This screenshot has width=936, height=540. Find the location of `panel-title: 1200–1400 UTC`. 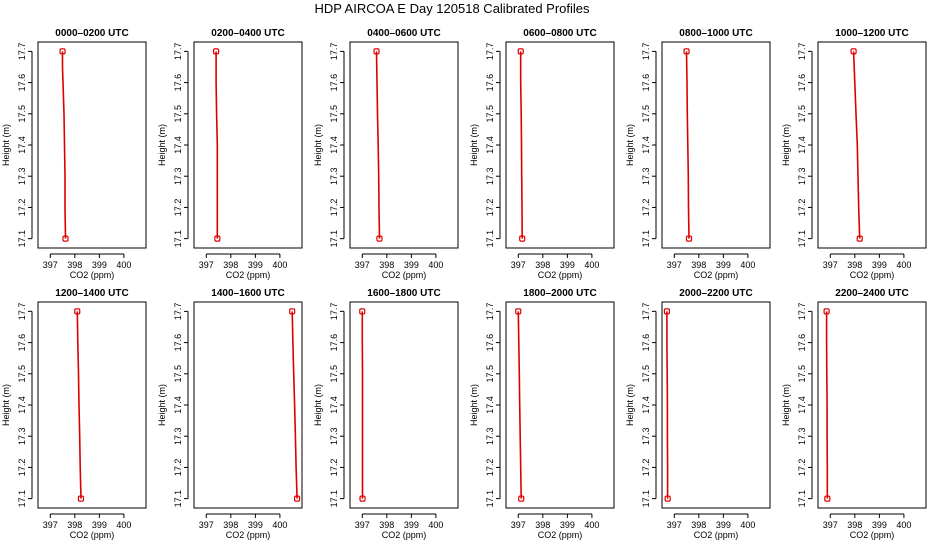

panel-title: 1200–1400 UTC is located at coordinates (91, 293).